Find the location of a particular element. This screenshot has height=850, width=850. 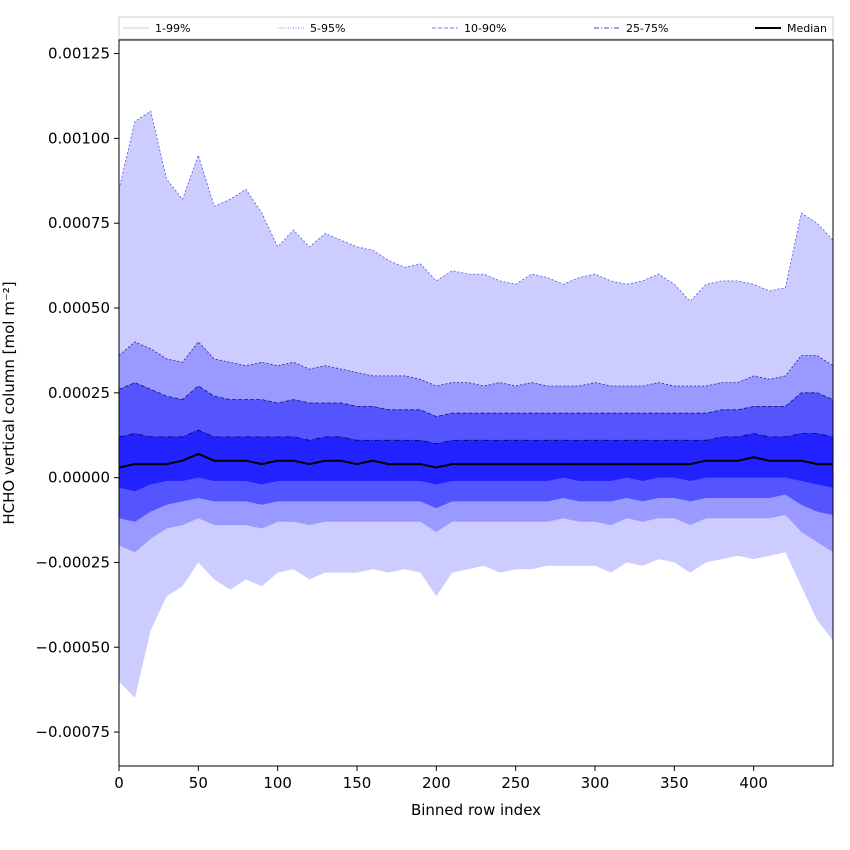

legend-box is located at coordinates (476, 28).